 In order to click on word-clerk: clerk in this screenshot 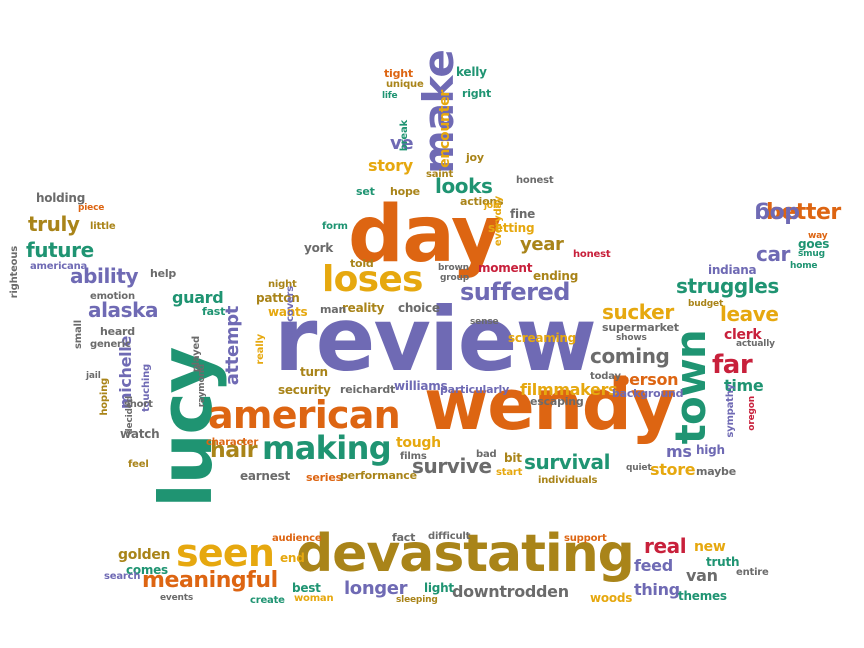, I will do `click(743, 335)`.